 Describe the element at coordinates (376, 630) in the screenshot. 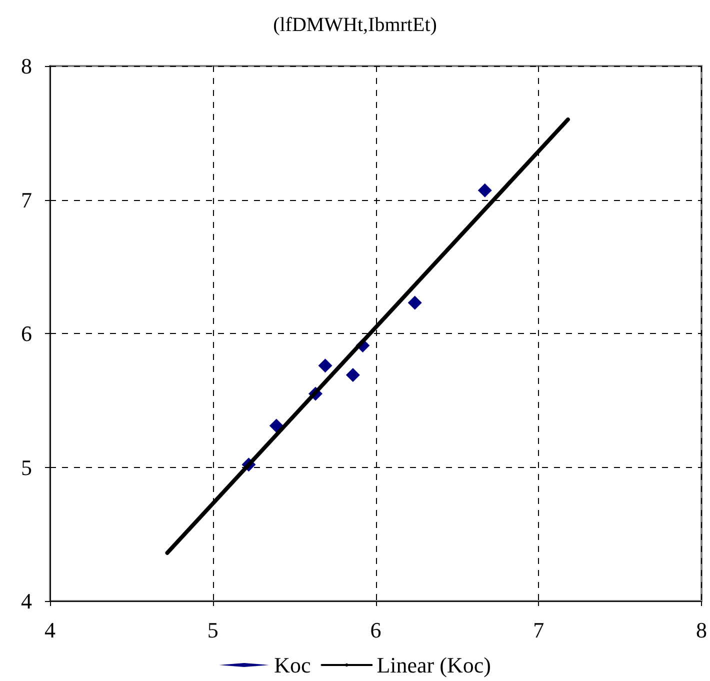

I see `x-tick-label: 6` at that location.